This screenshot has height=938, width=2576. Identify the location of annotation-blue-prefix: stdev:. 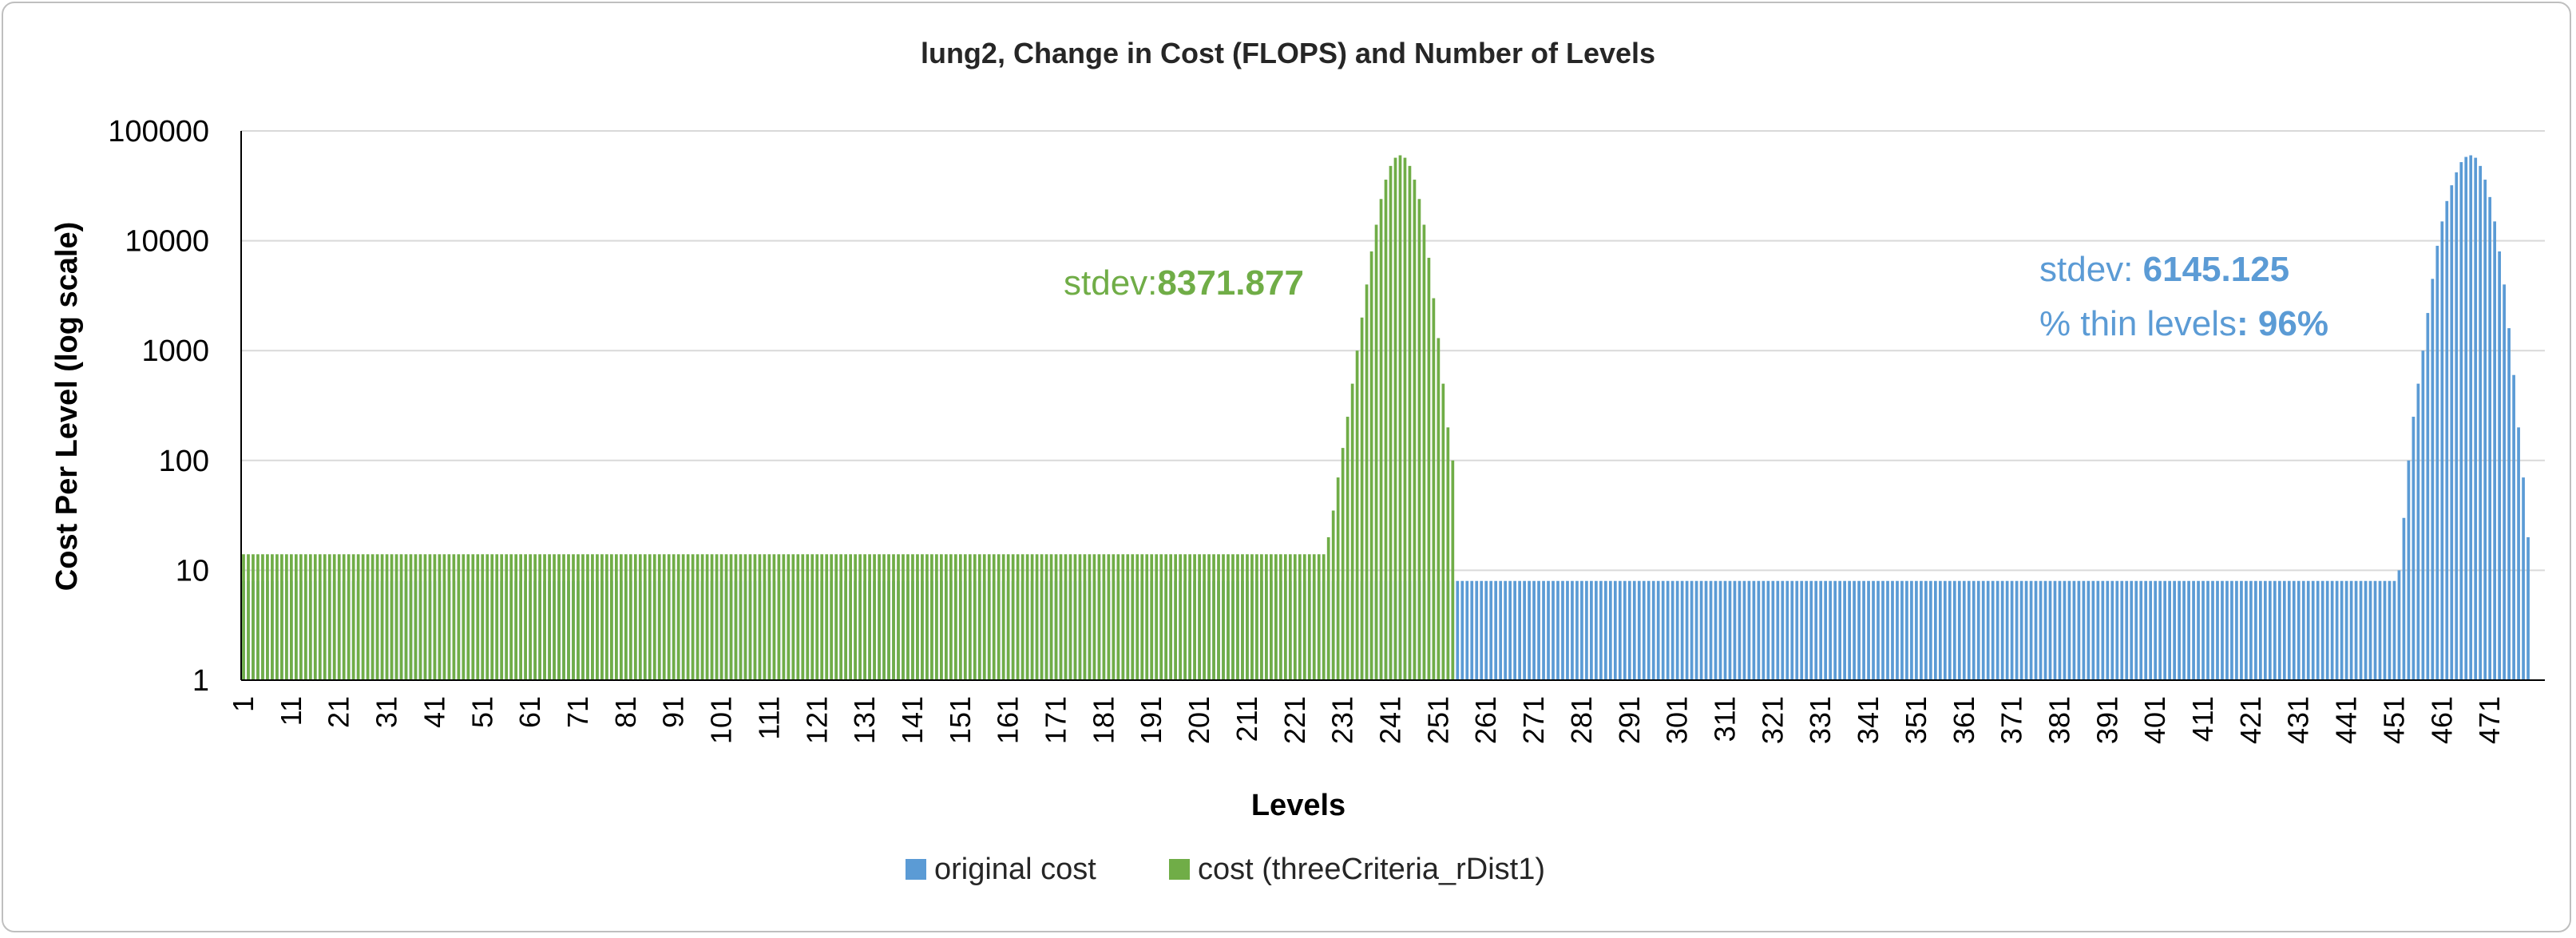
(2091, 269).